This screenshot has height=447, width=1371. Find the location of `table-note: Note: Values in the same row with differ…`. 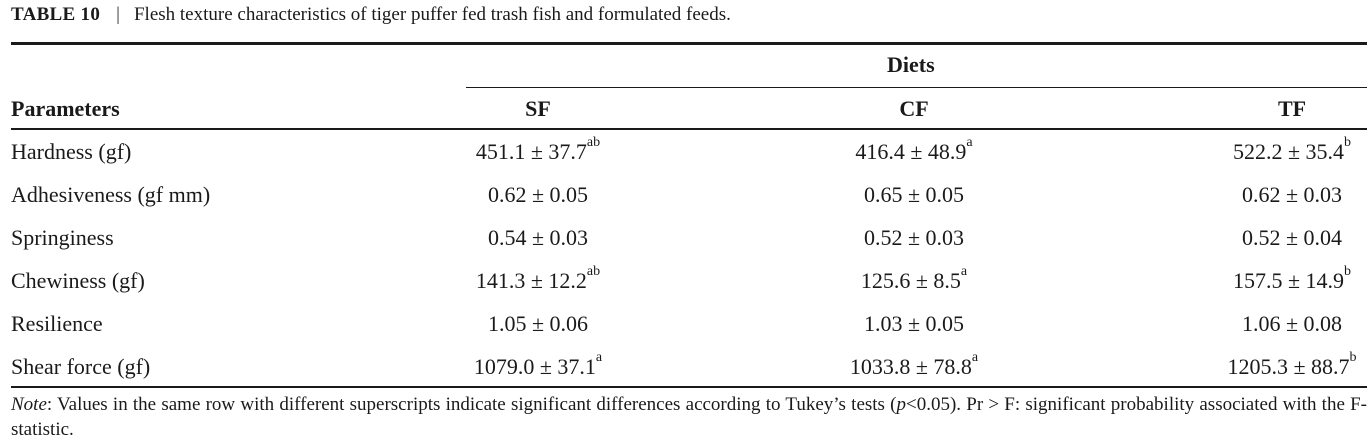

table-note: Note: Values in the same row with differ… is located at coordinates (689, 417).